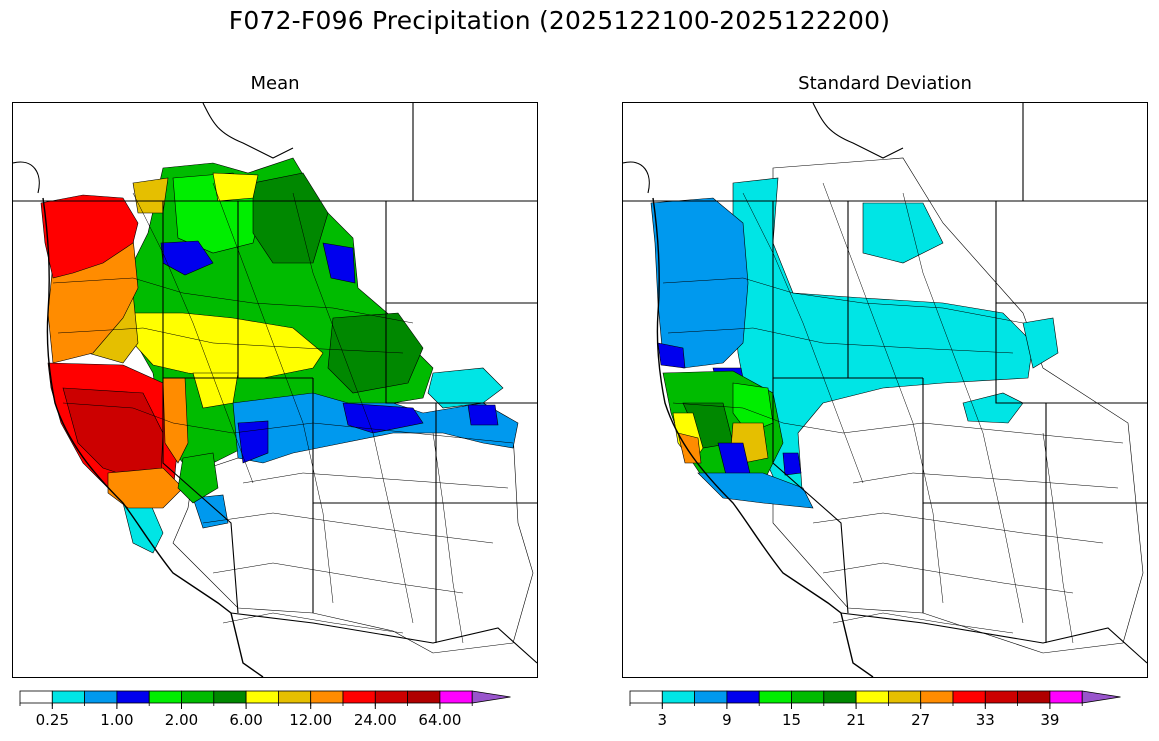  What do you see at coordinates (671, 355) in the screenshot?
I see `region-blue` at bounding box center [671, 355].